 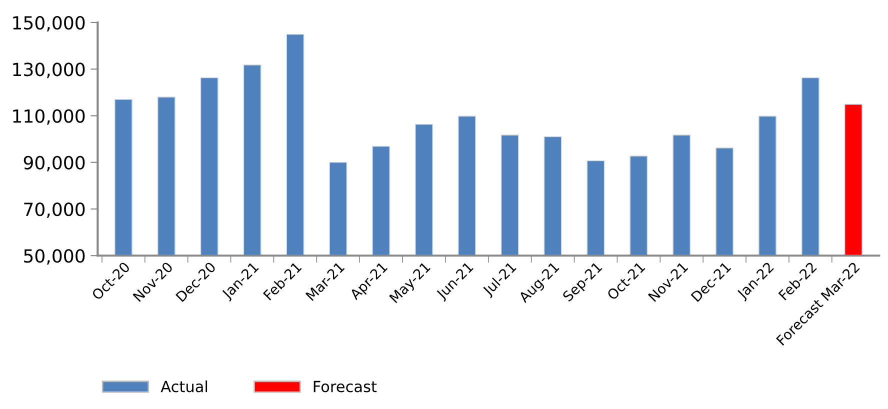 What do you see at coordinates (54, 164) in the screenshot?
I see `y-tick-label: 90,000` at bounding box center [54, 164].